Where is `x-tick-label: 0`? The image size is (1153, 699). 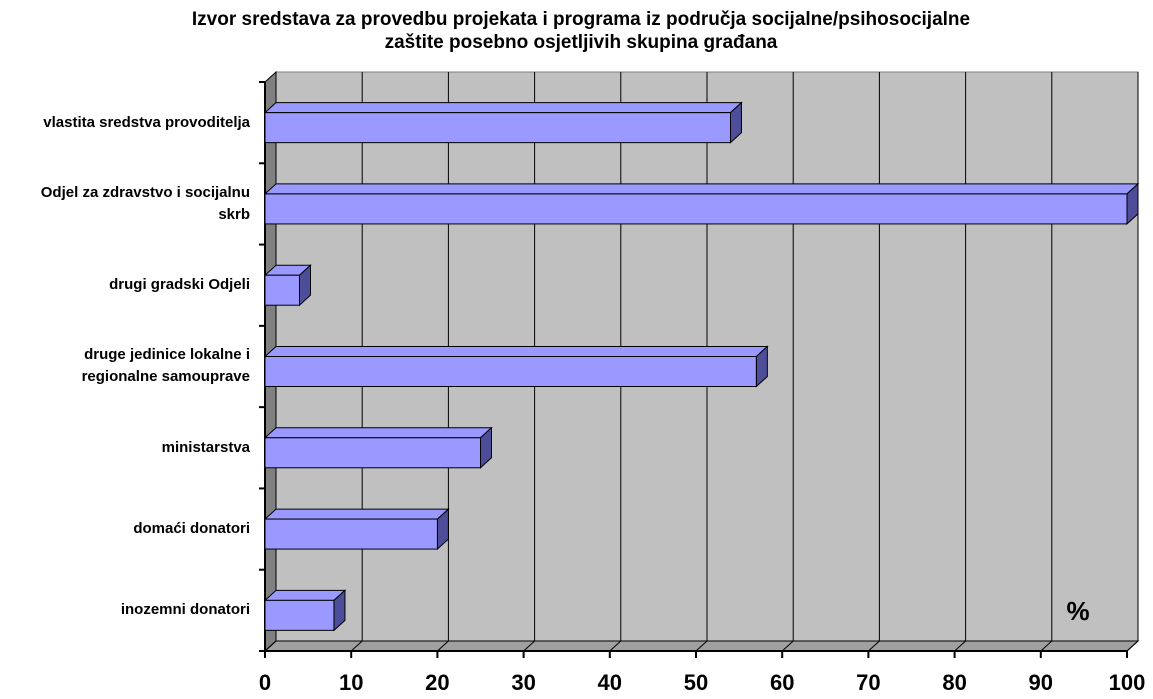 x-tick-label: 0 is located at coordinates (265, 682).